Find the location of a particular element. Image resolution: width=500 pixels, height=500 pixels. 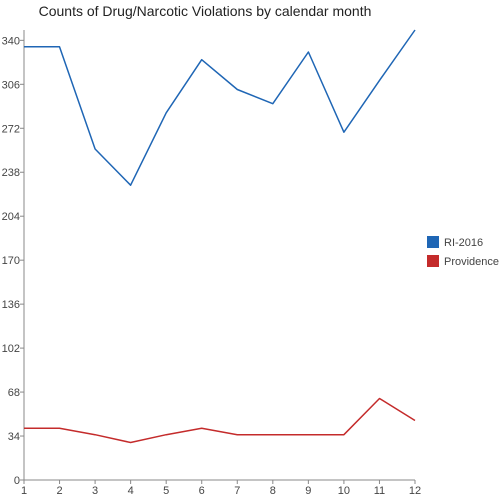

y-tick-label: 340 is located at coordinates (11, 41).